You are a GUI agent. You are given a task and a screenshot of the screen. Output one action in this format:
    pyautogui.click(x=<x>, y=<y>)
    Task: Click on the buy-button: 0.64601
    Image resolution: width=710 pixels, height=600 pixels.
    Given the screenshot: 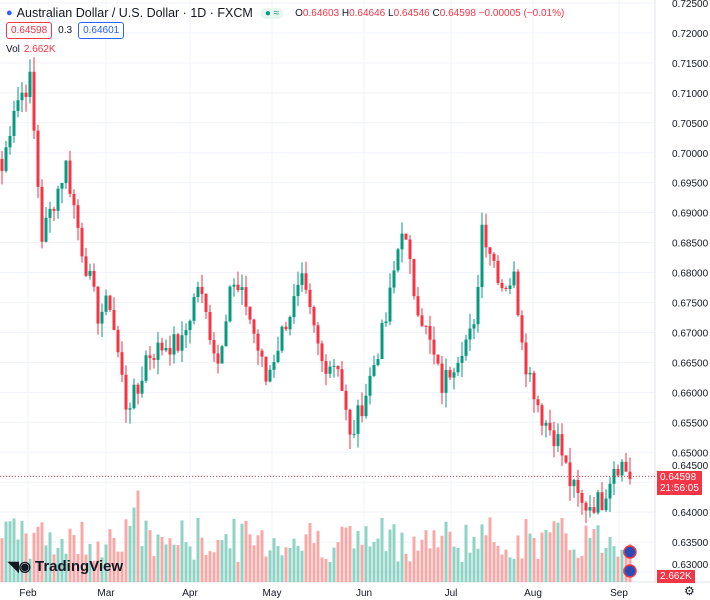 What is the action you would take?
    pyautogui.click(x=101, y=30)
    